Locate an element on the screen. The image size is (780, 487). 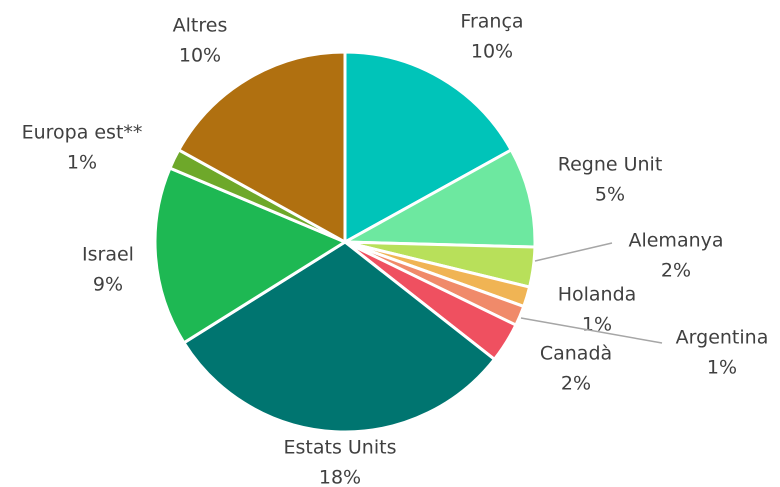
slice-label: Israel is located at coordinates (108, 255).